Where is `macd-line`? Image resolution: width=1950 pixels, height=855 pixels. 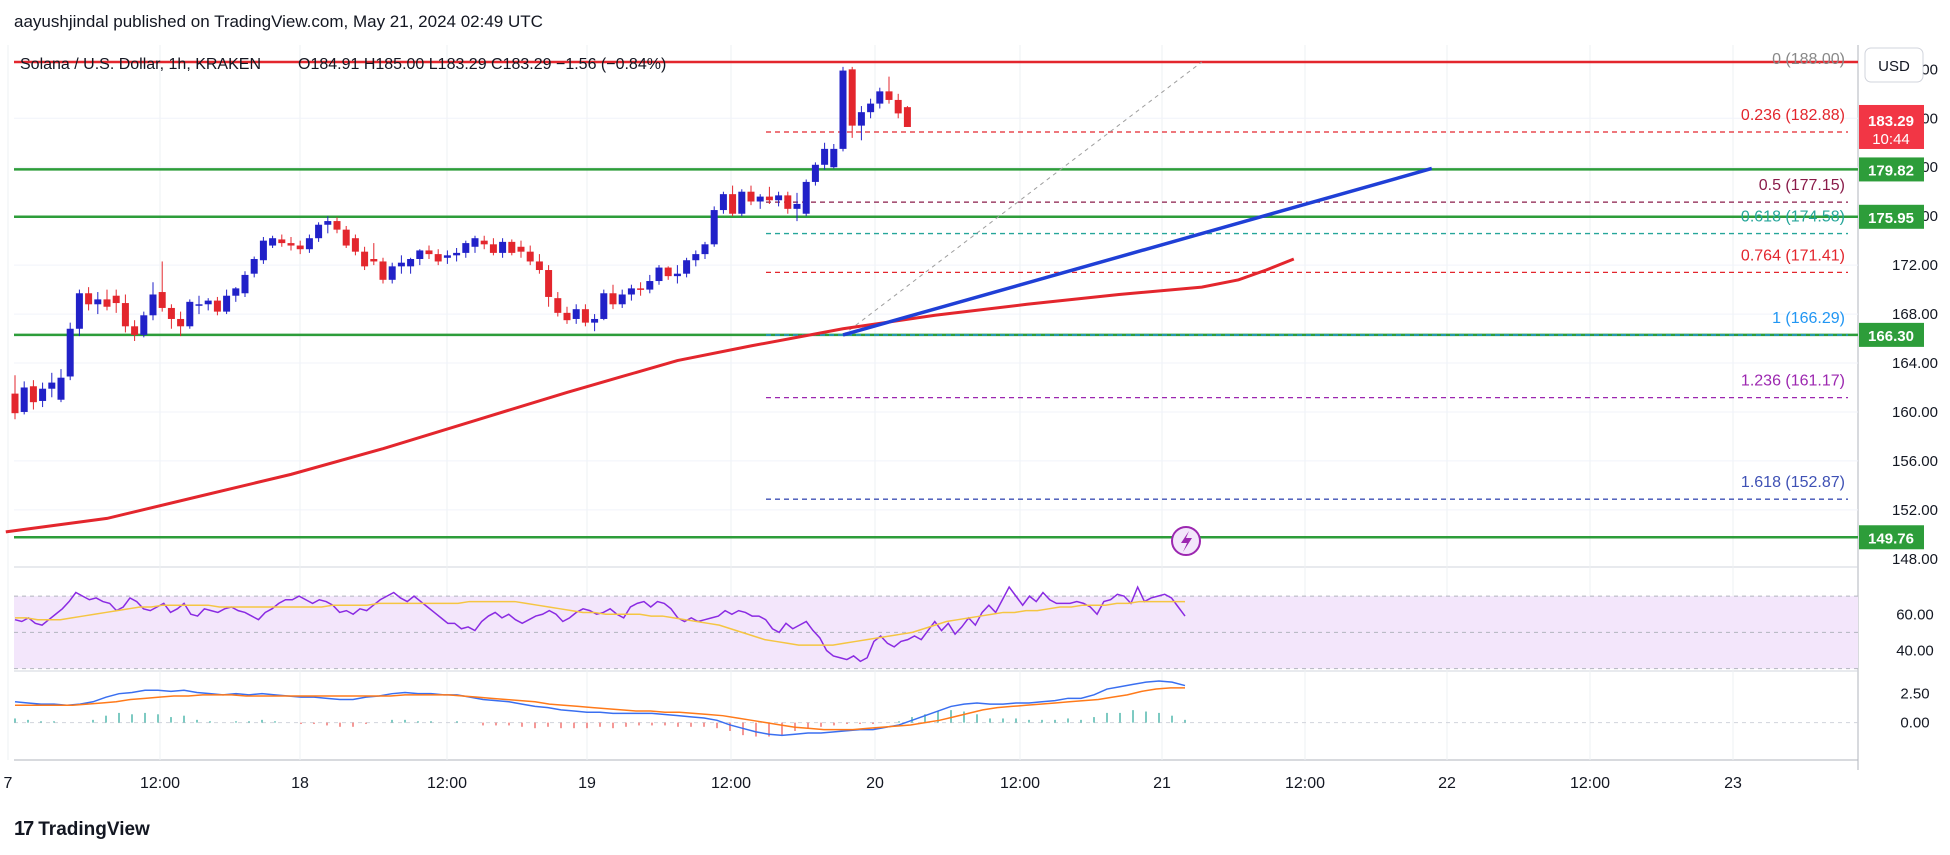
macd-line is located at coordinates (600, 708).